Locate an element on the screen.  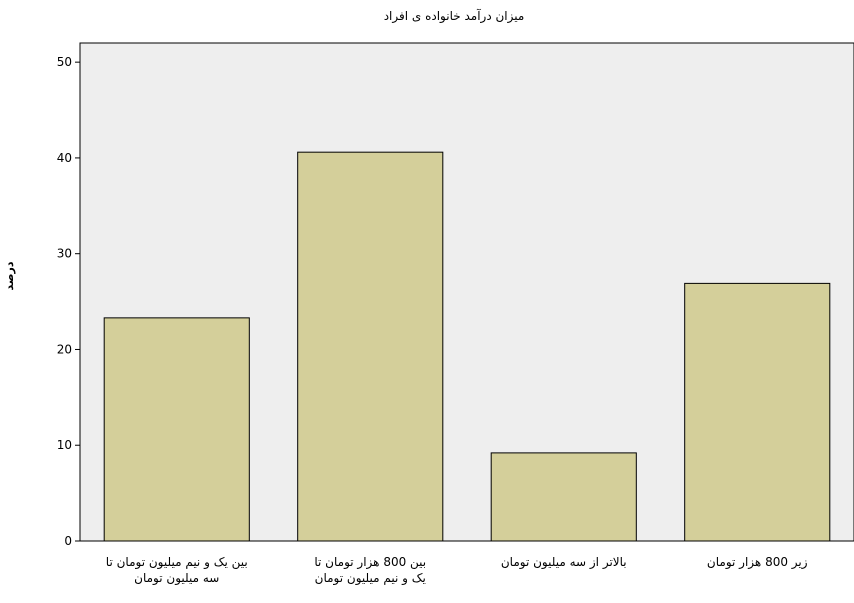
y-tick-label-3: 30 is located at coordinates (64, 254).